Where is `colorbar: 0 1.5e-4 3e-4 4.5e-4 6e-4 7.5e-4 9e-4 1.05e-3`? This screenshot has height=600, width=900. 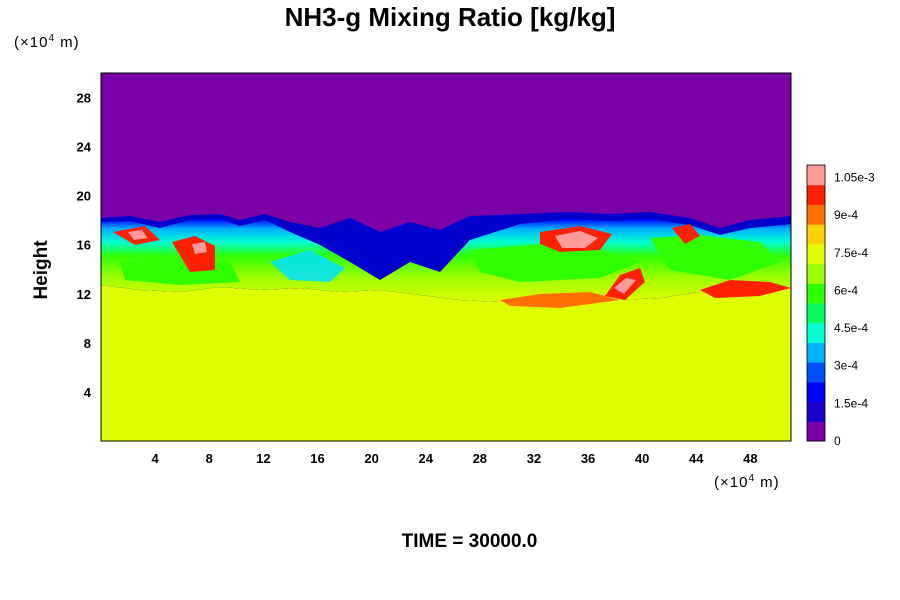 colorbar: 0 1.5e-4 3e-4 4.5e-4 6e-4 7.5e-4 9e-4 1.05e-3 is located at coordinates (840, 306).